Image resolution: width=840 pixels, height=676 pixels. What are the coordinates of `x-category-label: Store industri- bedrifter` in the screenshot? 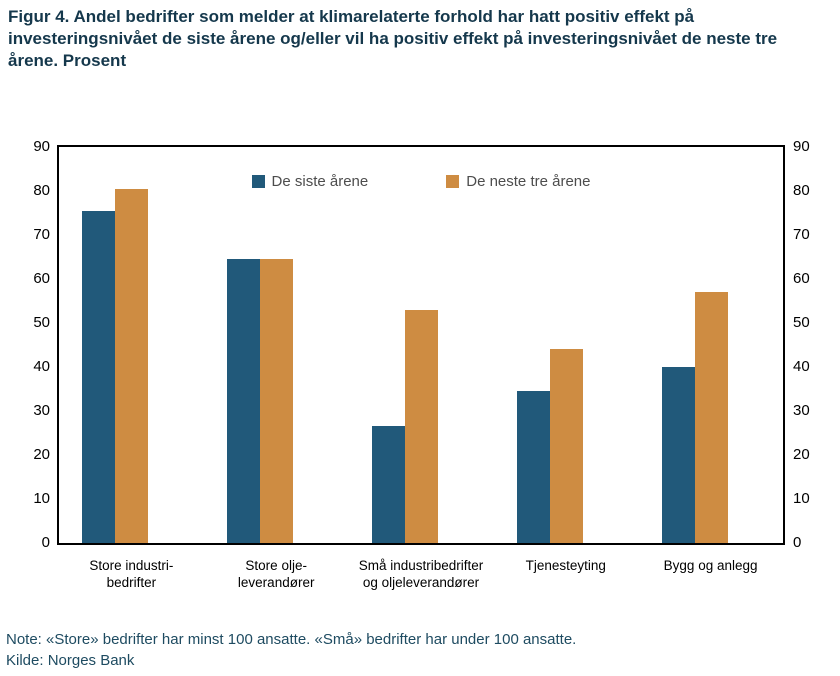 It's located at (131, 574).